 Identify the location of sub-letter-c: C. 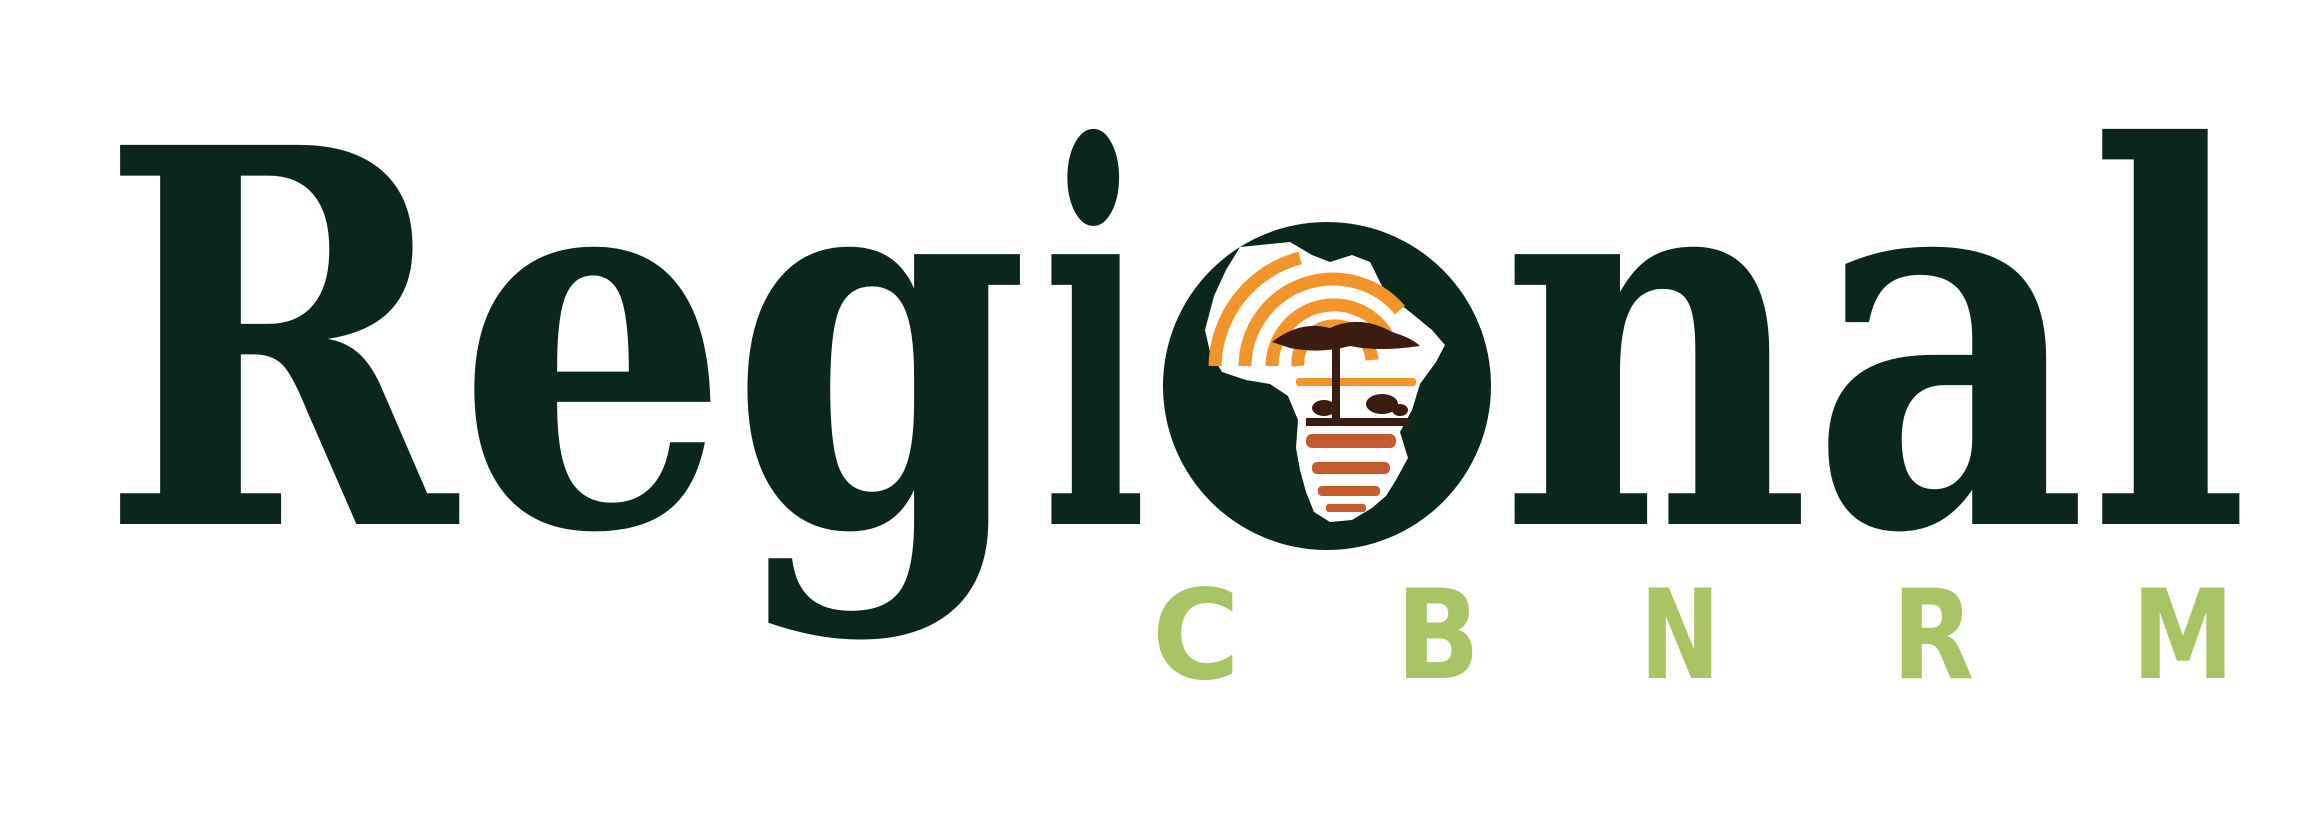
(1196, 636).